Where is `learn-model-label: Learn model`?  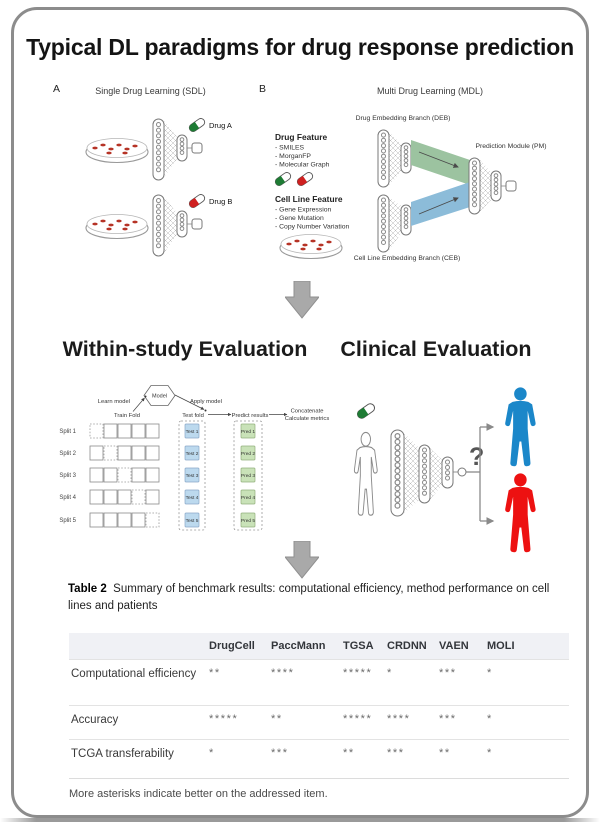
learn-model-label: Learn model is located at coordinates (114, 402).